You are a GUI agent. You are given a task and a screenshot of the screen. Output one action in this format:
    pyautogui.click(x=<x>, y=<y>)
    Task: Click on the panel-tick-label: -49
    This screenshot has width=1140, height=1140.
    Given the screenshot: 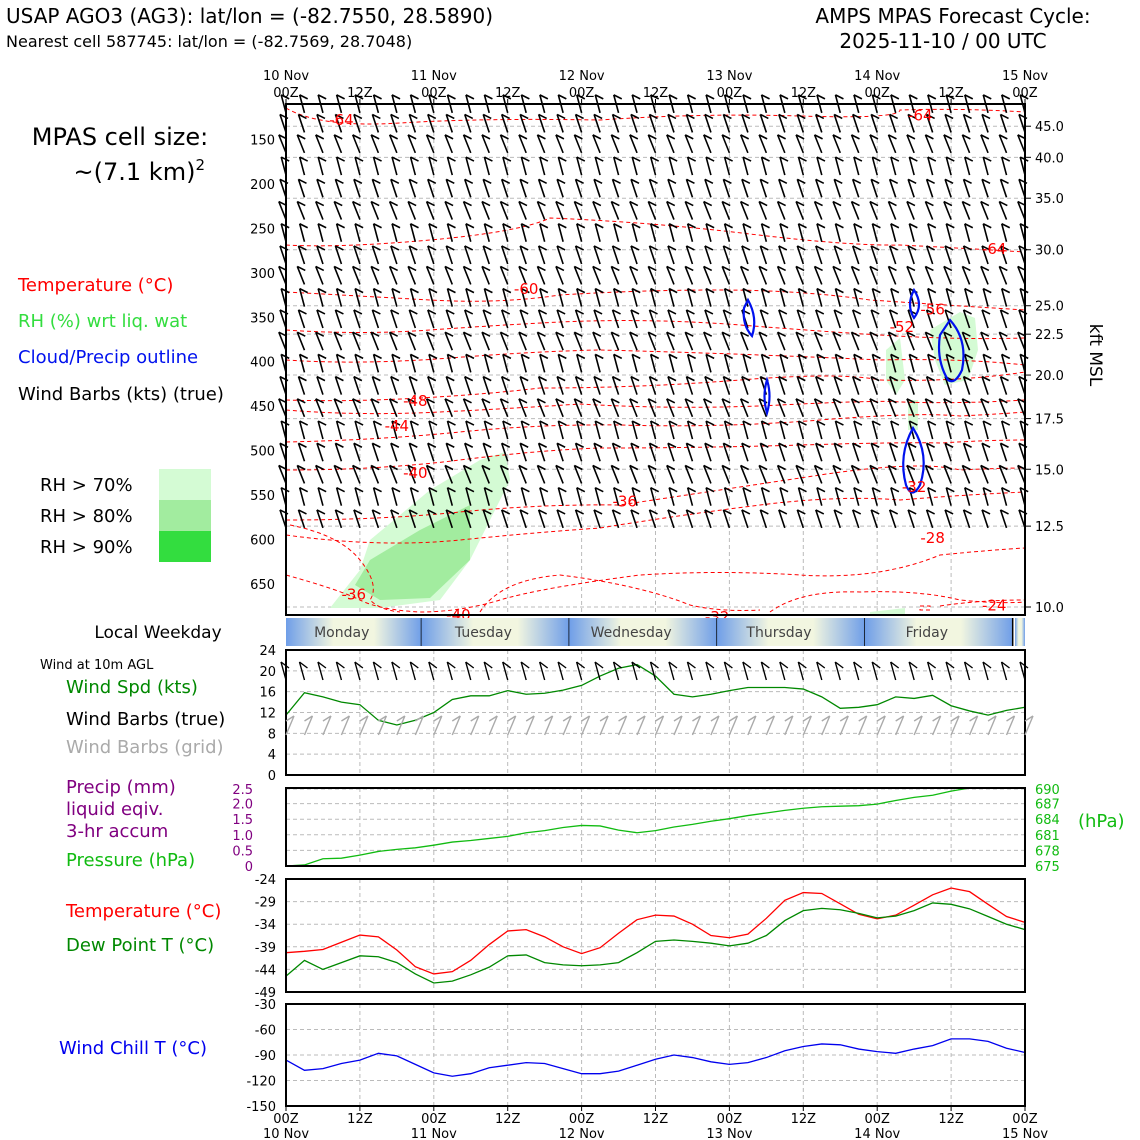 What is the action you would take?
    pyautogui.click(x=265, y=993)
    